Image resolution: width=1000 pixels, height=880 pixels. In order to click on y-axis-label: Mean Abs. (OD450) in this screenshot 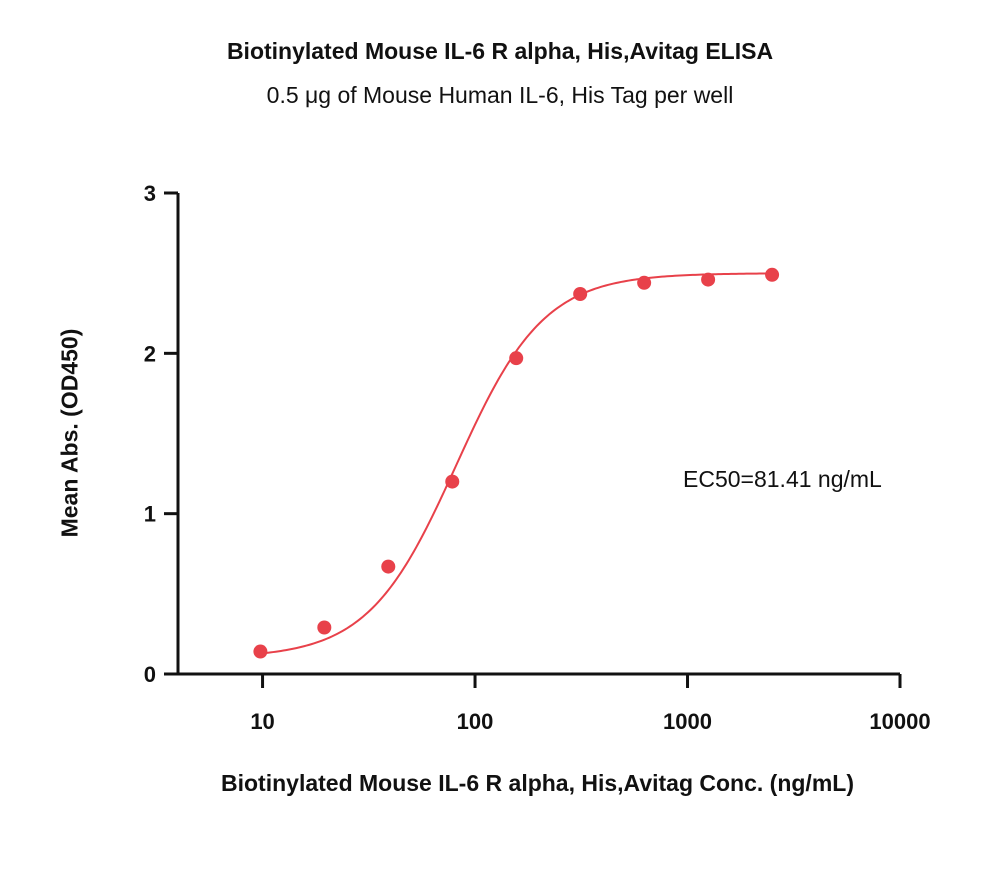, I will do `click(69, 433)`.